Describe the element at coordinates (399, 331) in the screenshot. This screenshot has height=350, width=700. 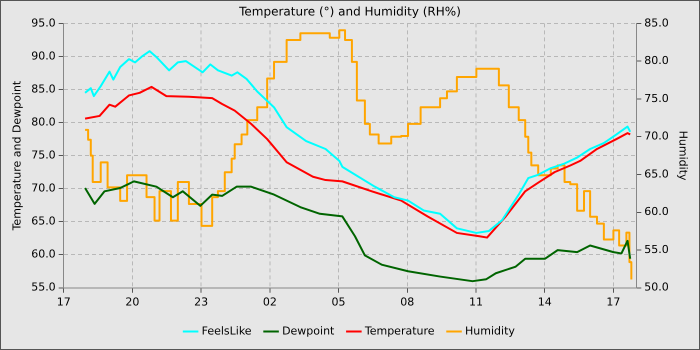
I see `legend-label: Temperature` at that location.